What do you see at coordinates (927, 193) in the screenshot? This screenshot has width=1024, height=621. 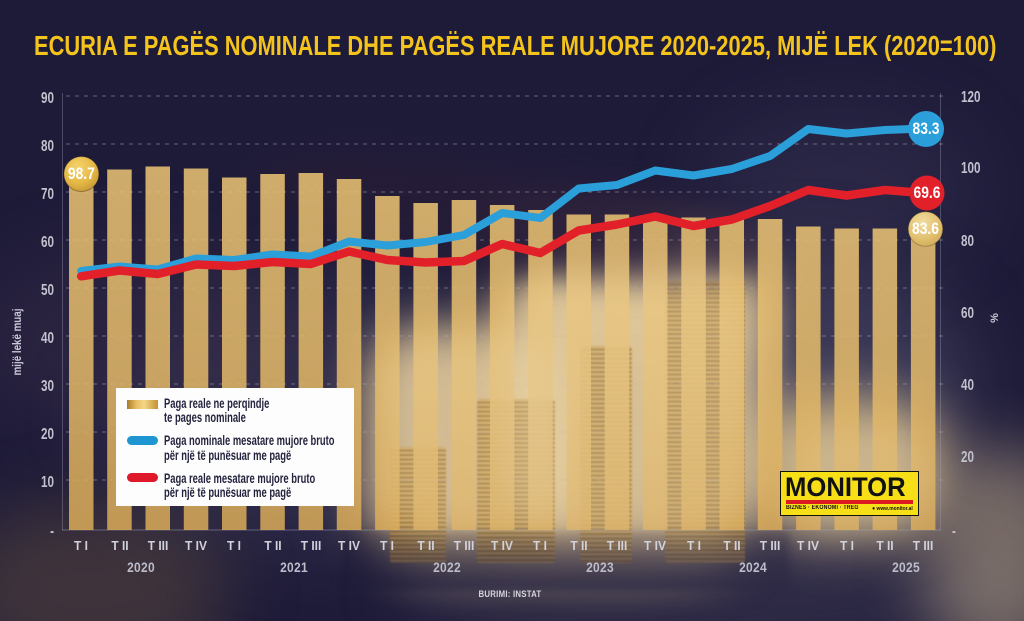 I see `svg-text: 69.6` at bounding box center [927, 193].